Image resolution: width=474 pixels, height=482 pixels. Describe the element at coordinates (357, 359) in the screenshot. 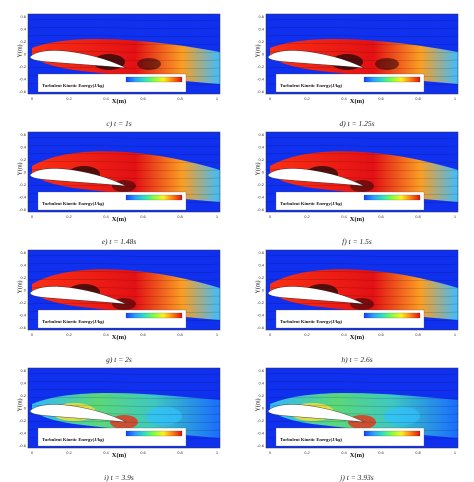

I see `panel-caption: h) t = 2.6s` at that location.